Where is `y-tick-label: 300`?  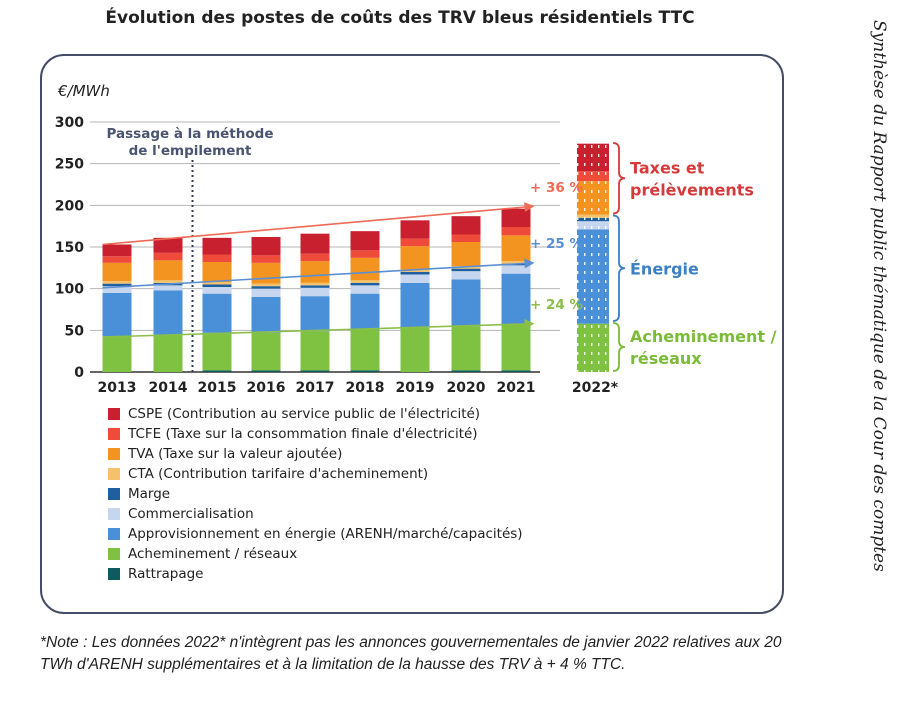
y-tick-label: 300 is located at coordinates (69, 123).